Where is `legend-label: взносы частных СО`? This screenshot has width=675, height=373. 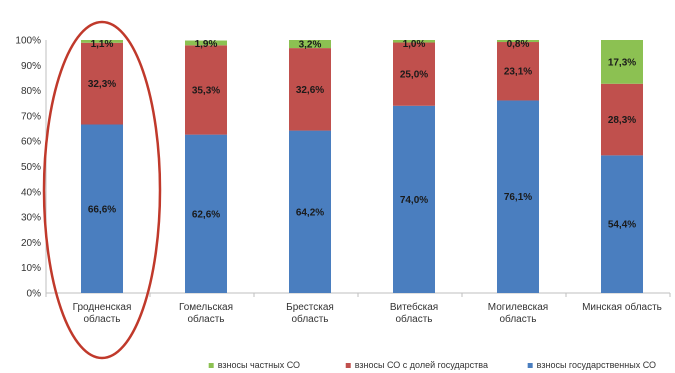
legend-label: взносы частных СО is located at coordinates (259, 365).